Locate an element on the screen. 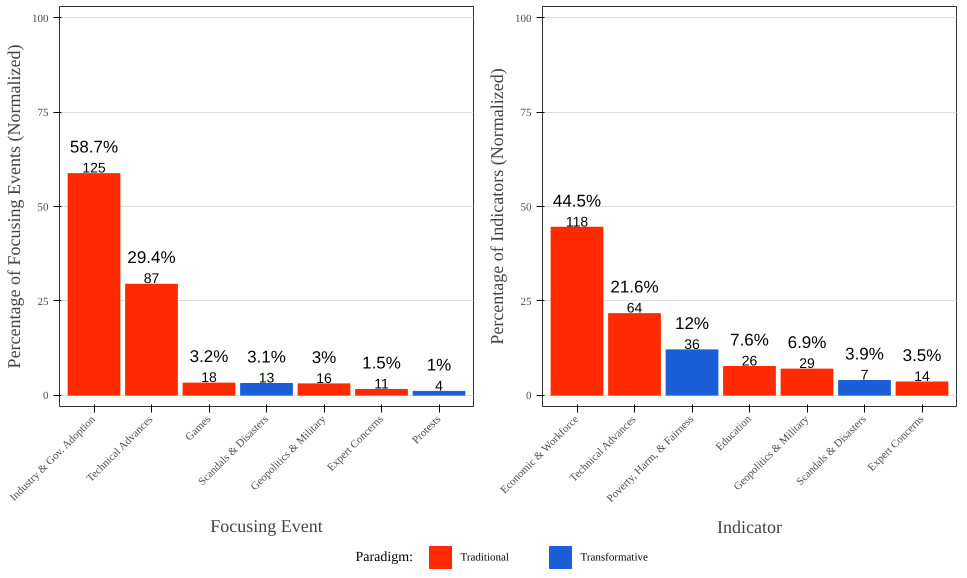 The height and width of the screenshot is (578, 967). x-axis-title: Focusing Event is located at coordinates (266, 526).